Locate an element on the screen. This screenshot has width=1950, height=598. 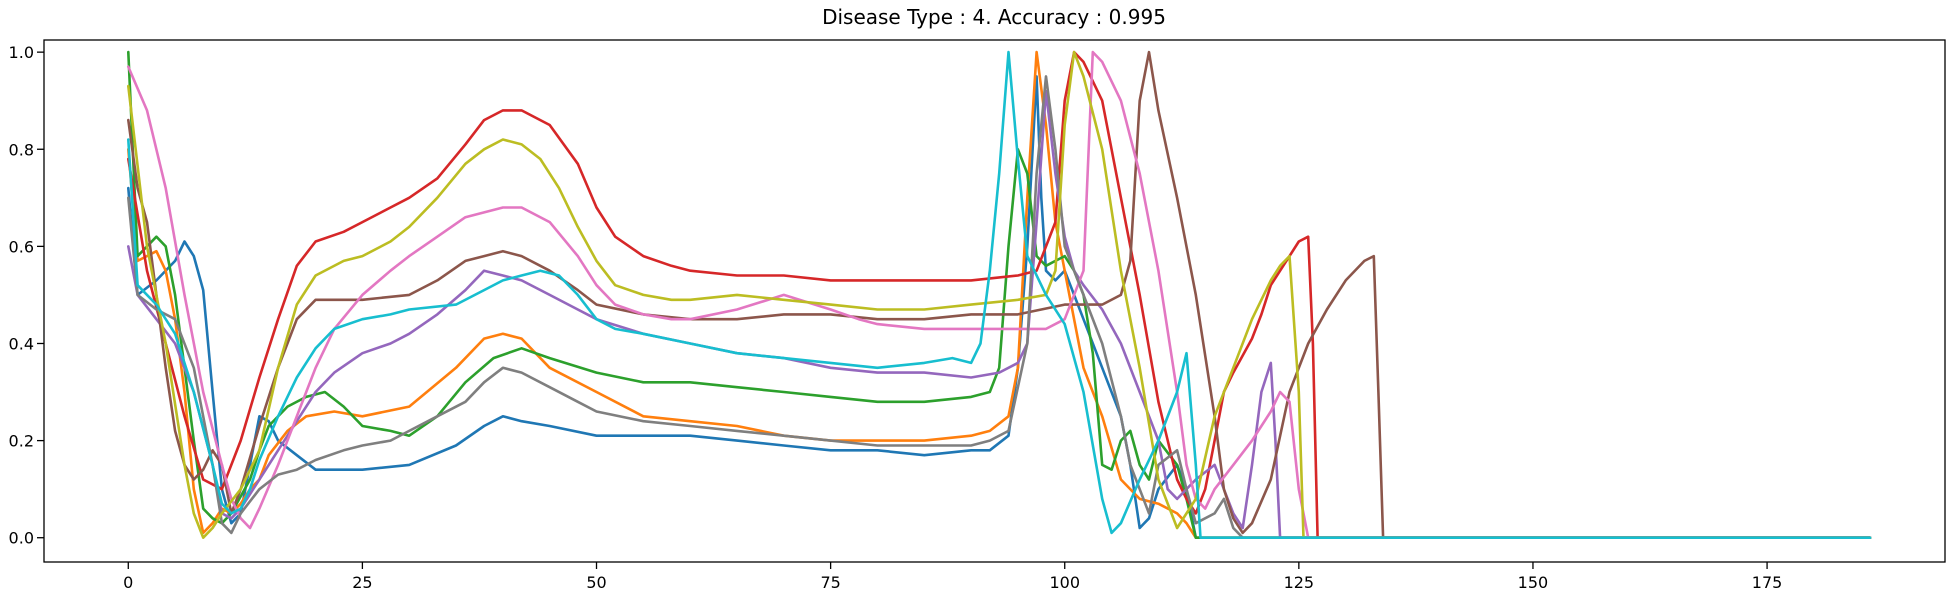
x-tick-label: 125 is located at coordinates (1299, 582).